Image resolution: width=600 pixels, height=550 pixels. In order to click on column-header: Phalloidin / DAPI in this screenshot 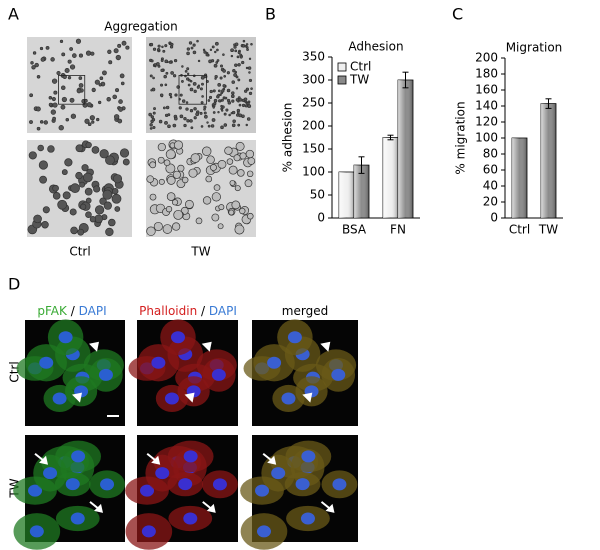, I will do `click(188, 311)`.